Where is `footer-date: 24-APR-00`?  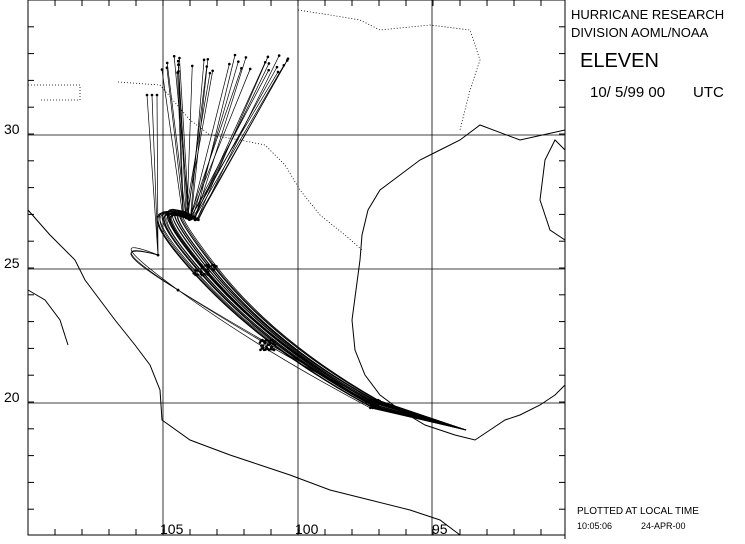 footer-date: 24-APR-00 is located at coordinates (663, 526).